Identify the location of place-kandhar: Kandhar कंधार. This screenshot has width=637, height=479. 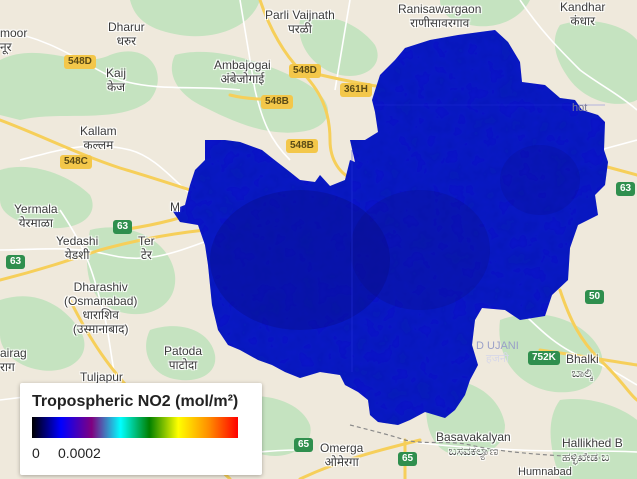
(583, 14).